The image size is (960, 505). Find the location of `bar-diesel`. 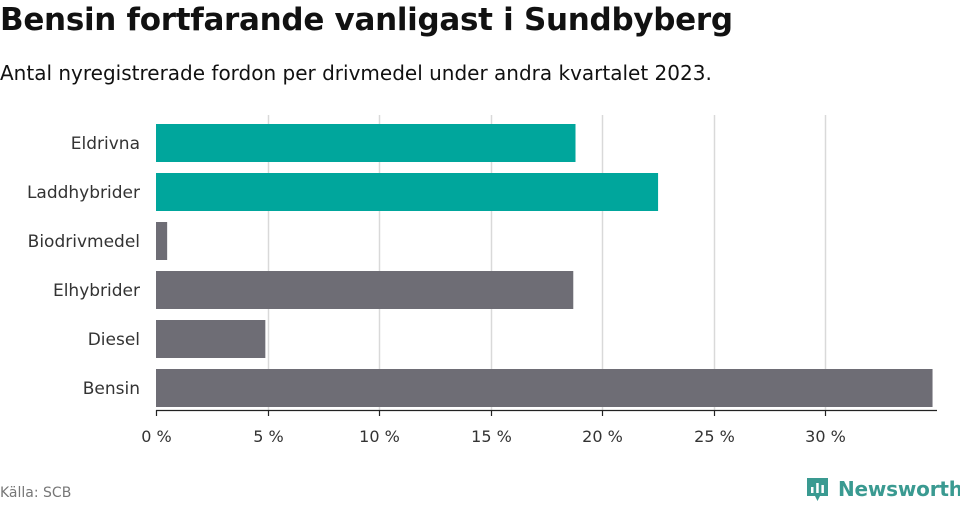

bar-diesel is located at coordinates (211, 339).